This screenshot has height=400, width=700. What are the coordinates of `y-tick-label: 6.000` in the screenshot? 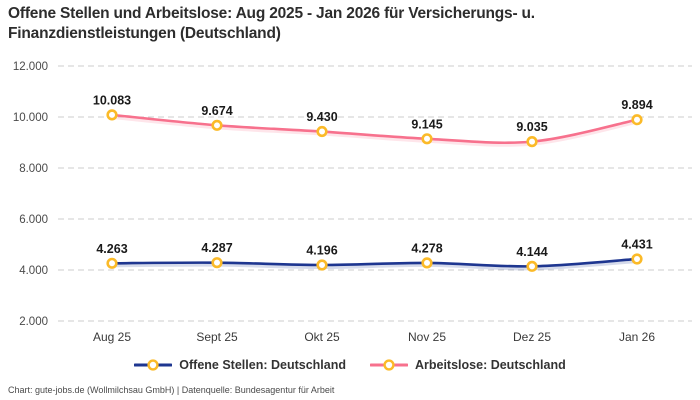 It's located at (33, 220).